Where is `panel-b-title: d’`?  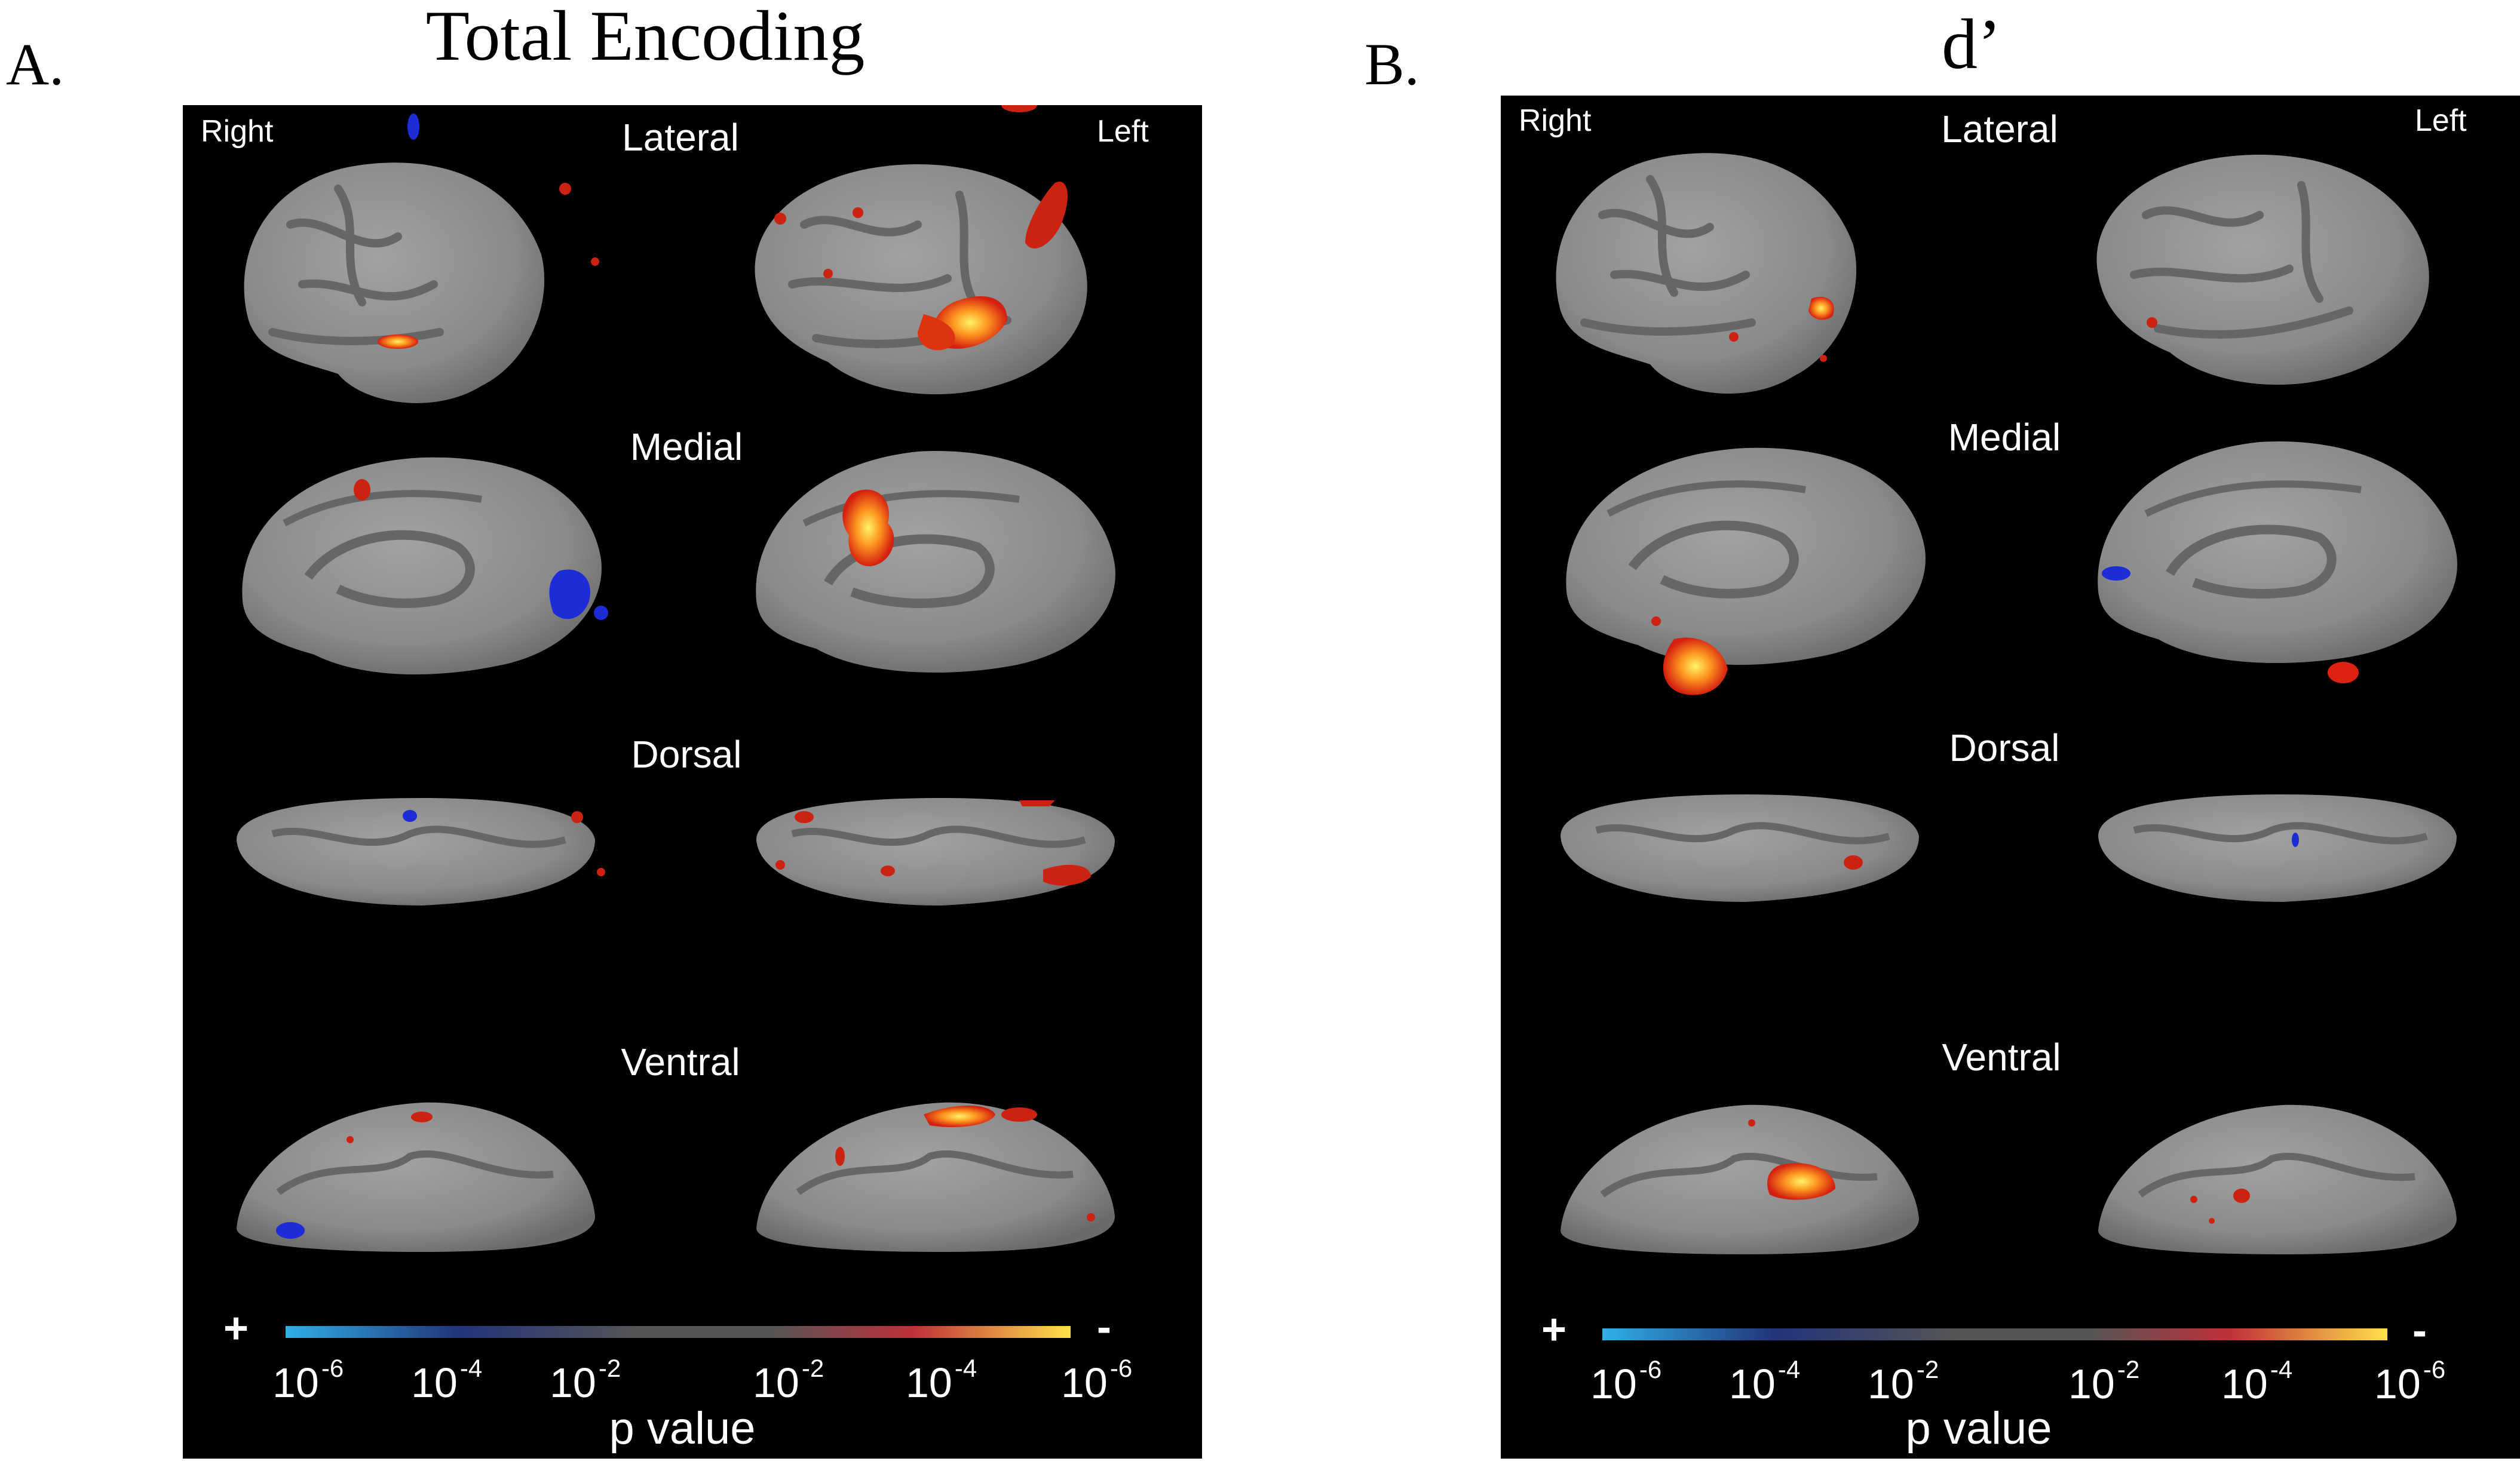
panel-b-title: d’ is located at coordinates (1972, 44).